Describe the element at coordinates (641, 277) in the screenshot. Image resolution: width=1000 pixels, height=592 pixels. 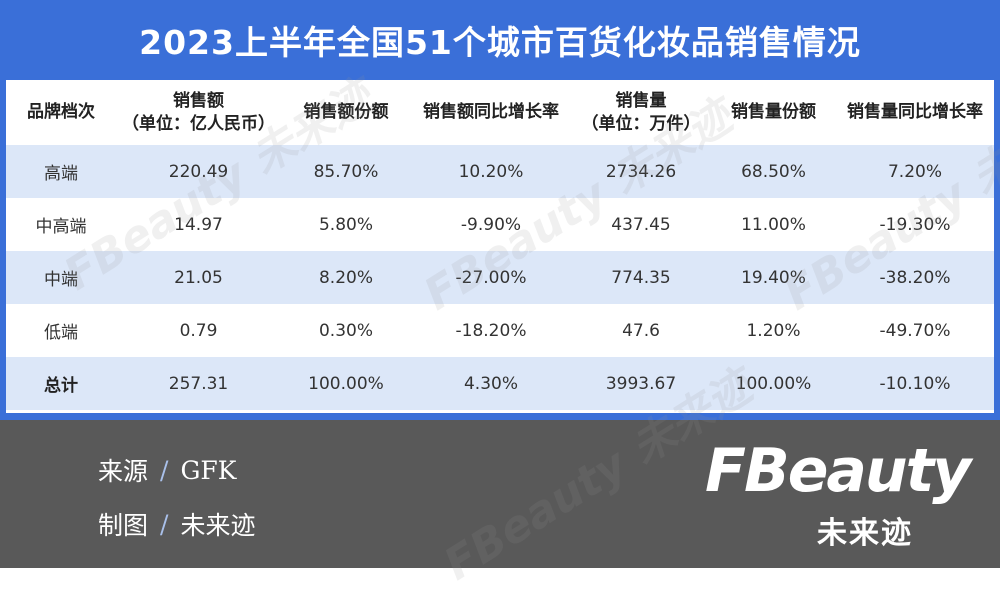
I see `sales-volume-cell: 774.35` at that location.